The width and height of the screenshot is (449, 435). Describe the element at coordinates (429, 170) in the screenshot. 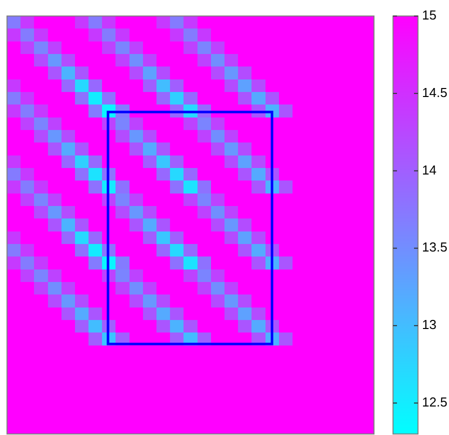

I see `color-bar-label: 14` at that location.